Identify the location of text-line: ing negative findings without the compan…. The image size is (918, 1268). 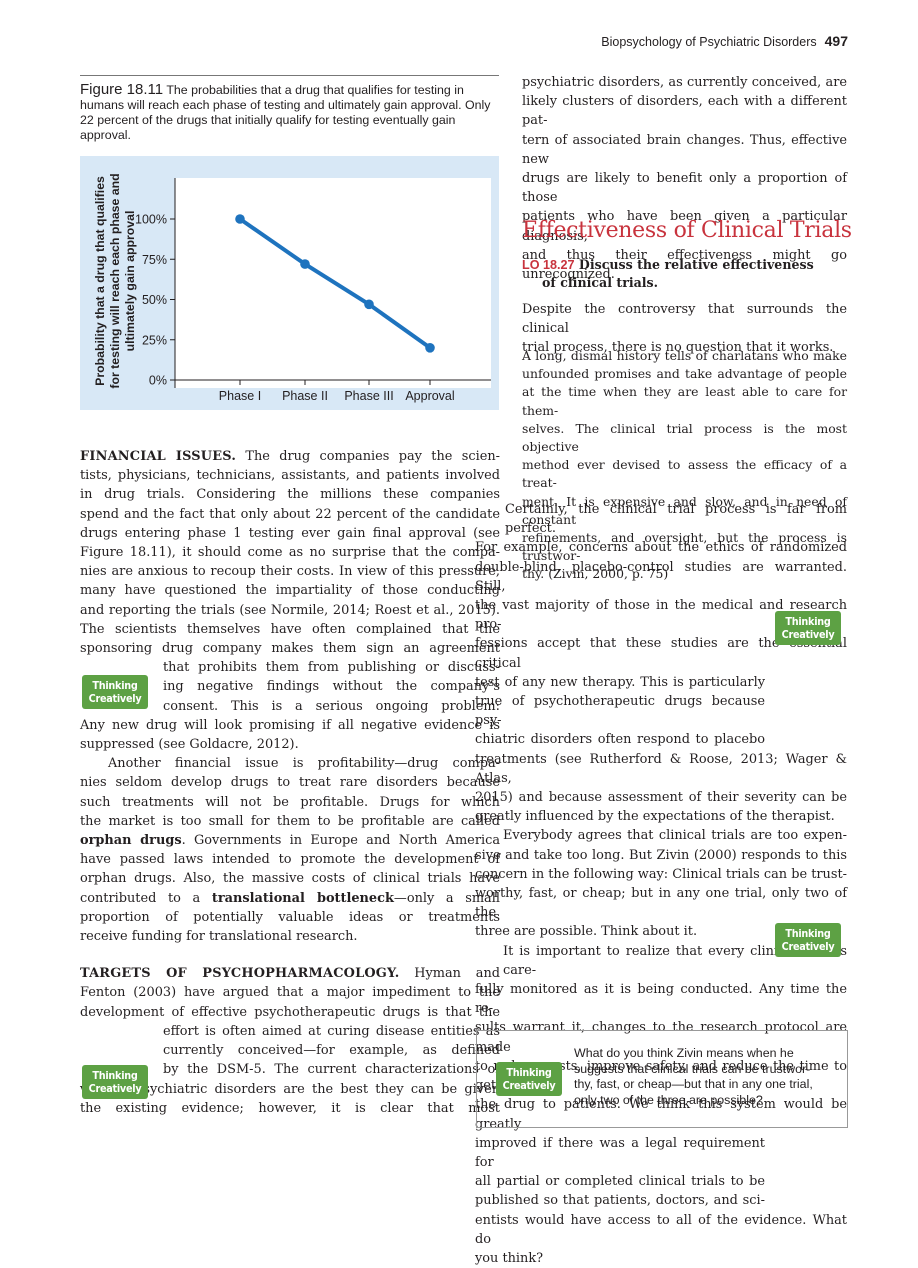
(331, 687).